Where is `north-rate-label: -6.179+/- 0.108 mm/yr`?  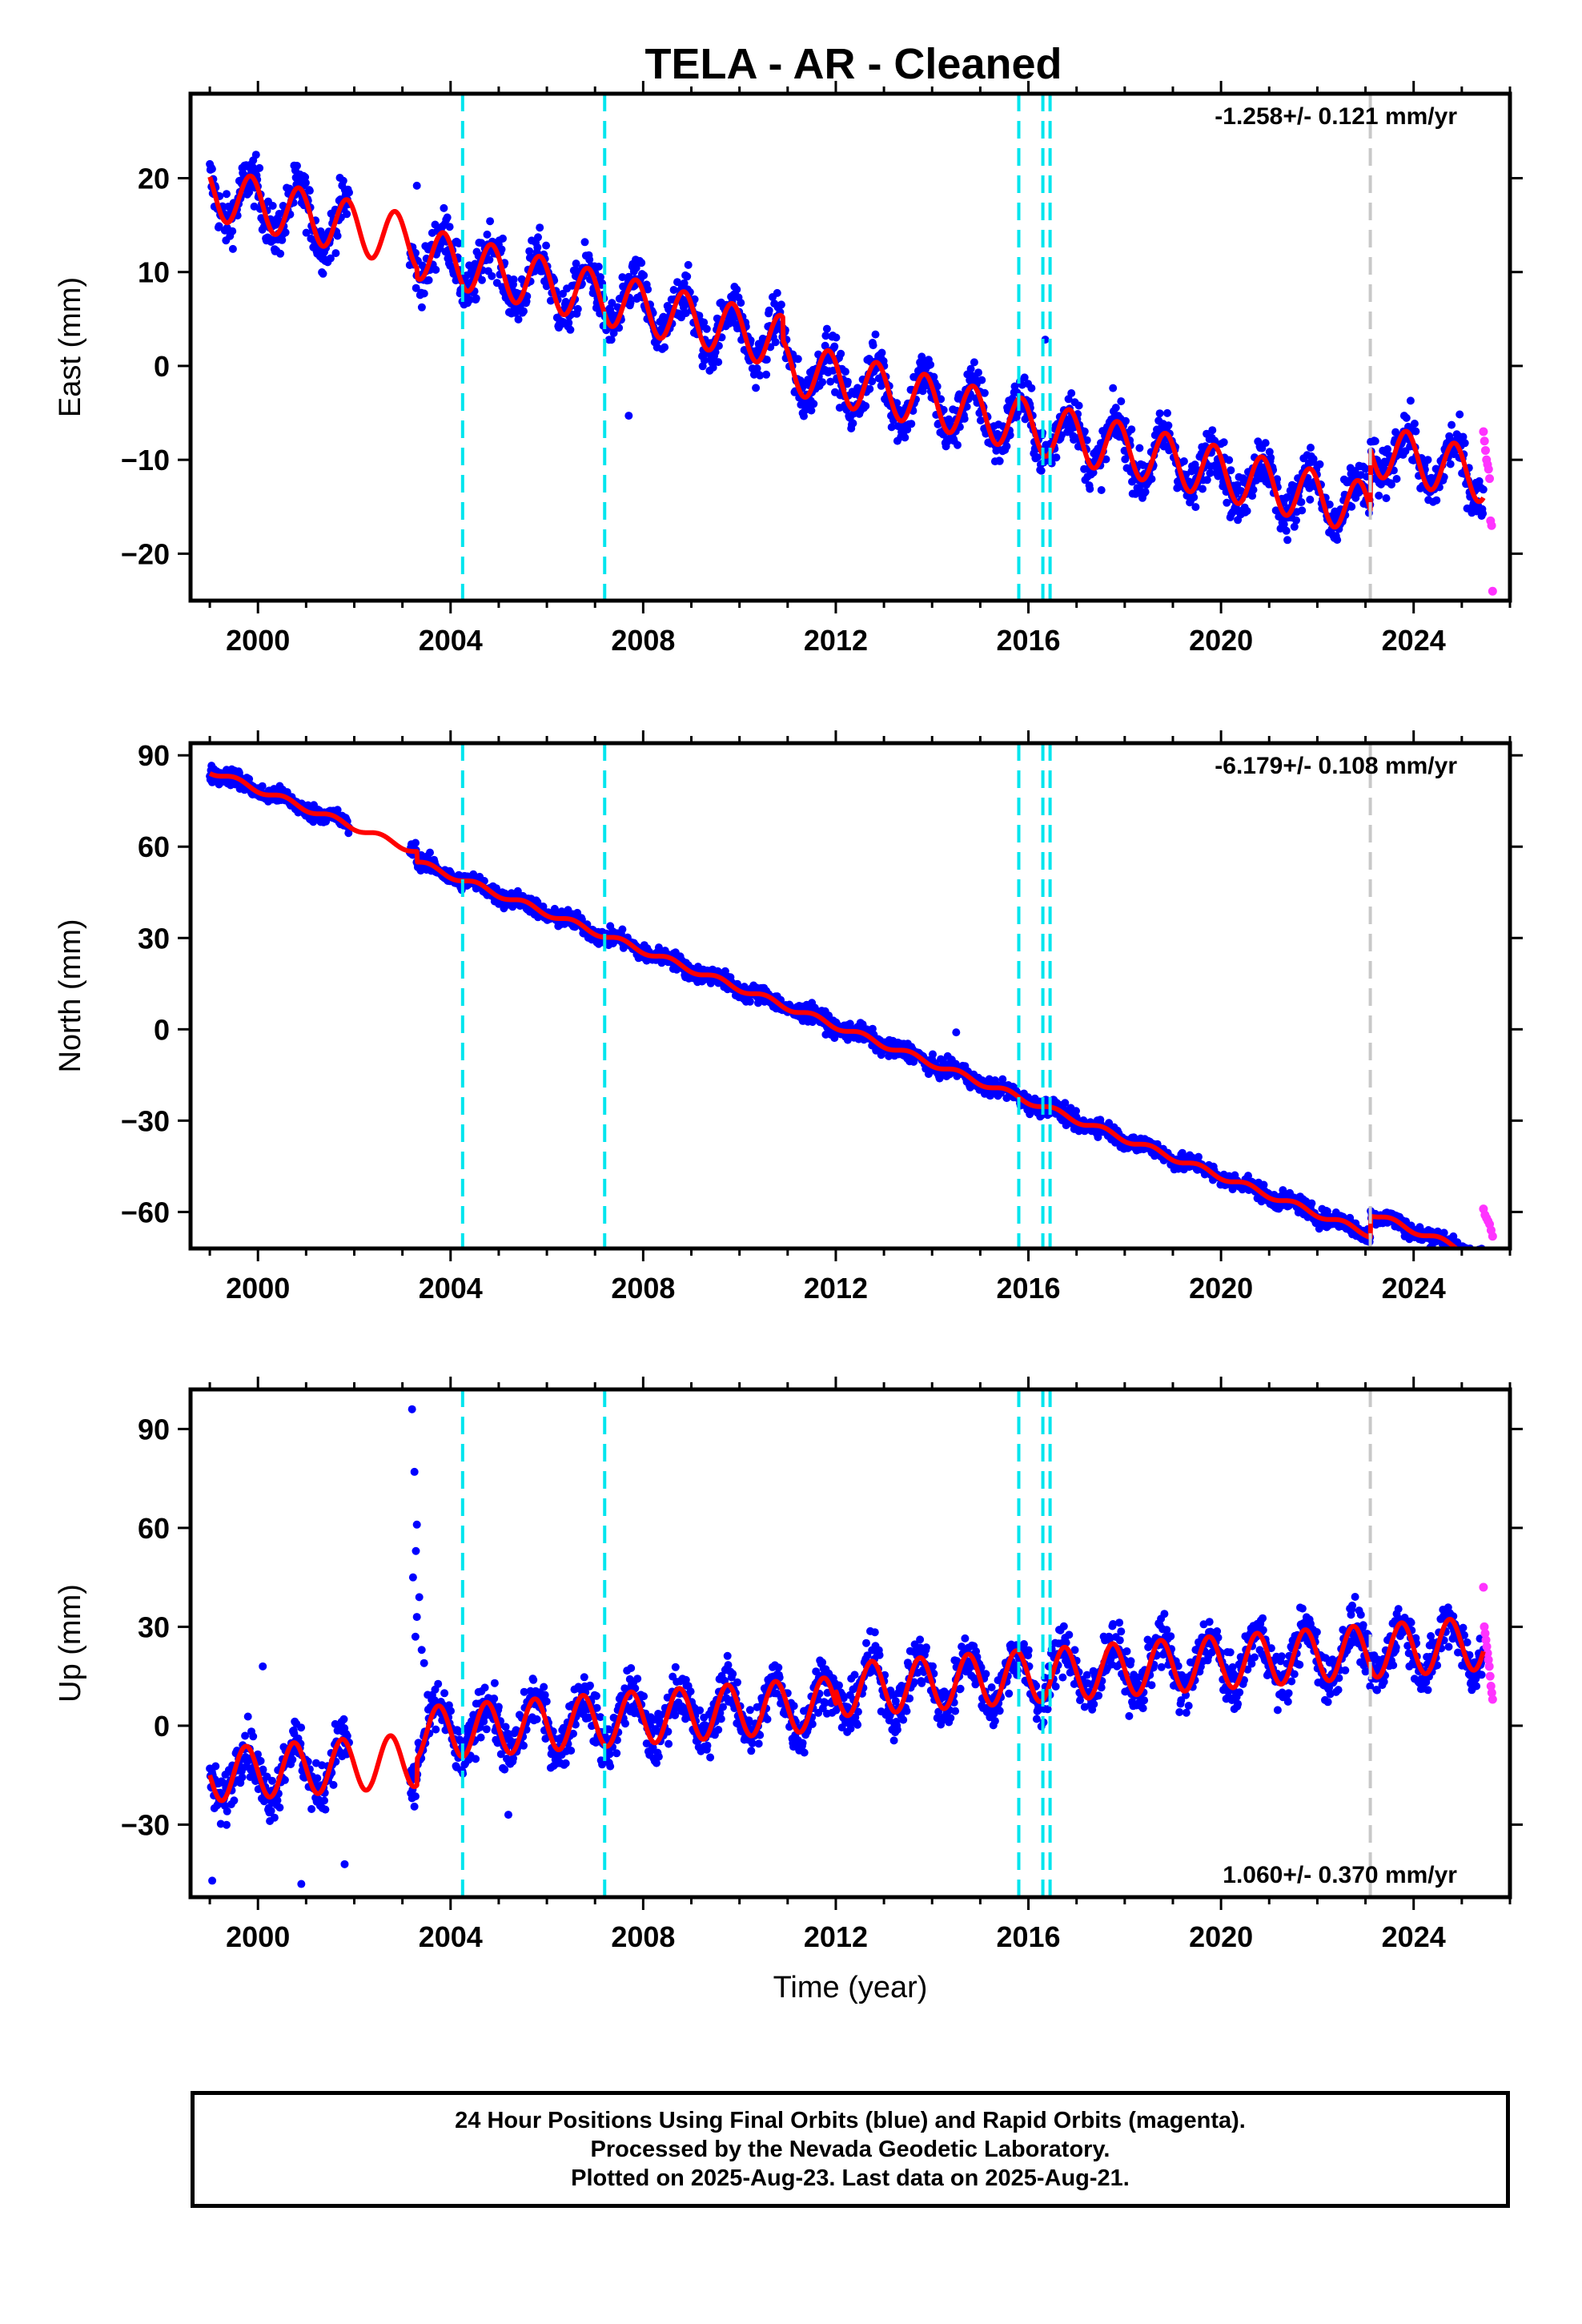
north-rate-label: -6.179+/- 0.108 mm/yr is located at coordinates (1336, 766).